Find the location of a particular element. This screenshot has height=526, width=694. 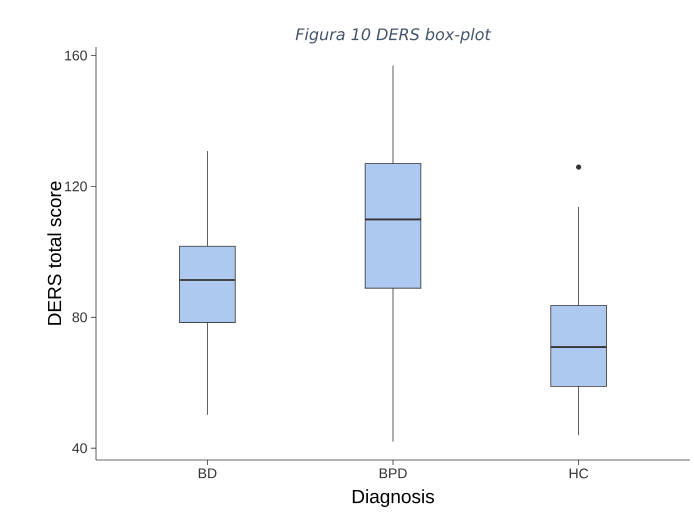

x-tick-label: BPD is located at coordinates (393, 473).